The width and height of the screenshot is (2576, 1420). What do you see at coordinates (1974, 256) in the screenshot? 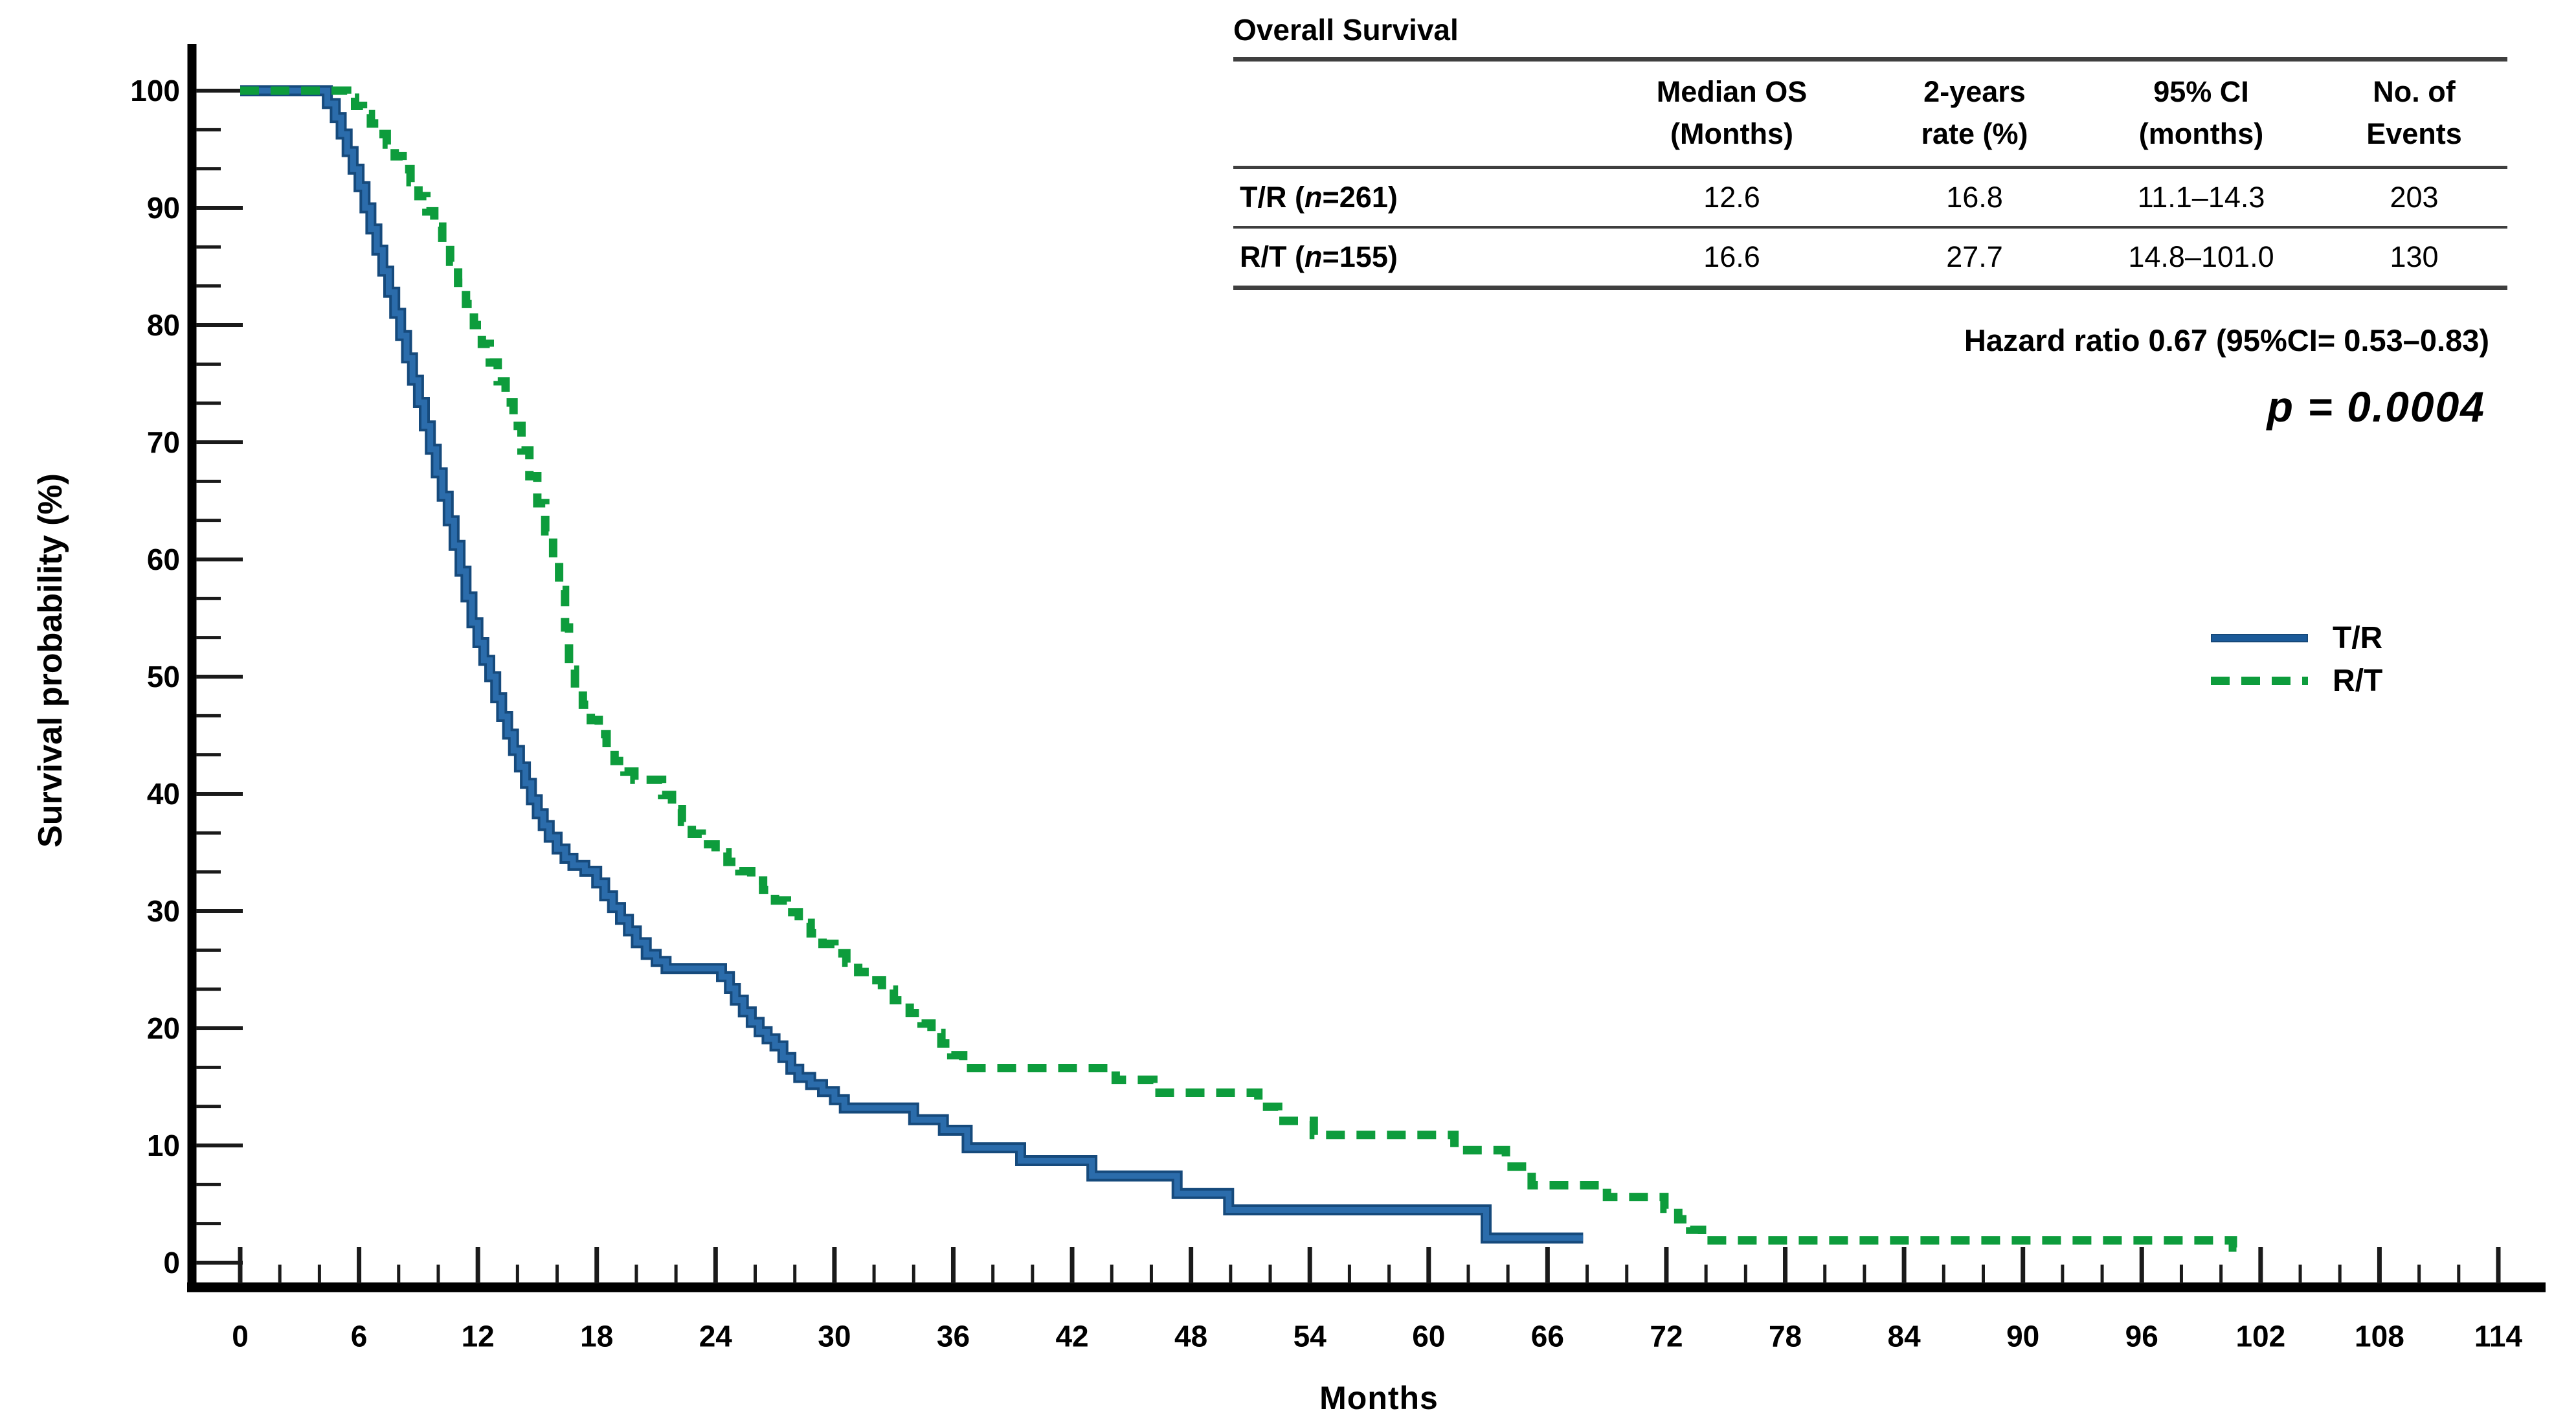
I see `rt-2yr-rate: 27.7` at bounding box center [1974, 256].